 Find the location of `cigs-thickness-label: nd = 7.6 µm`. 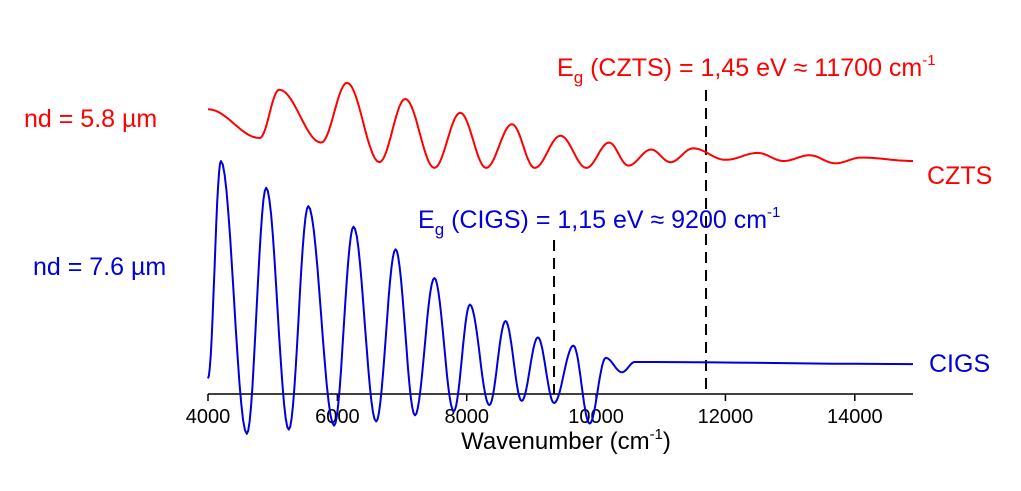

cigs-thickness-label: nd = 7.6 µm is located at coordinates (99, 267).